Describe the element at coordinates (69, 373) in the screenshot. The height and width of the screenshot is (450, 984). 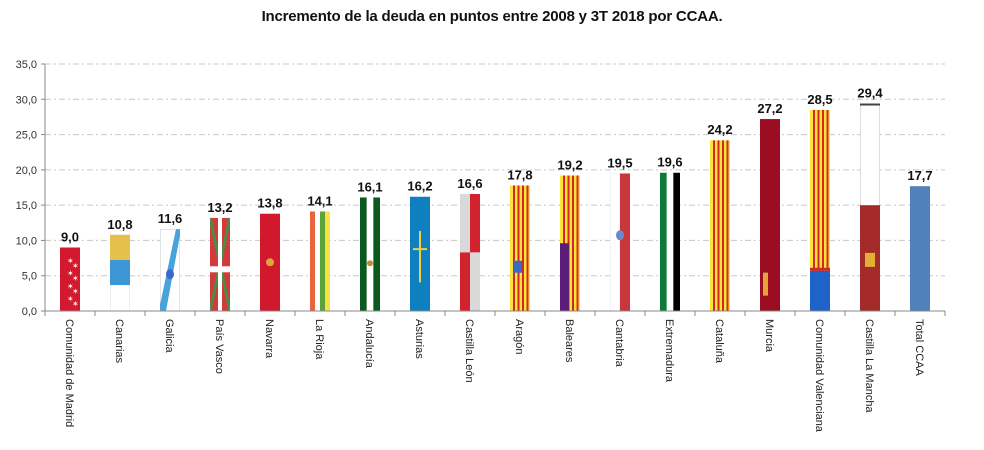
I see `x-tick-label: Comunidad de Madrid` at that location.